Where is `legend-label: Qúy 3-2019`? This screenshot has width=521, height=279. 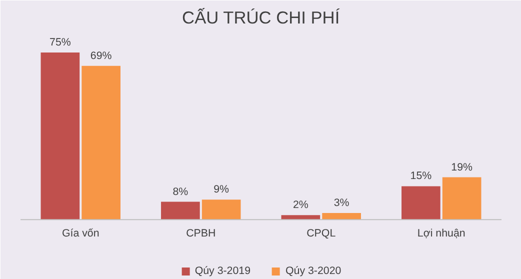 legend-label: Qúy 3-2019 is located at coordinates (222, 271).